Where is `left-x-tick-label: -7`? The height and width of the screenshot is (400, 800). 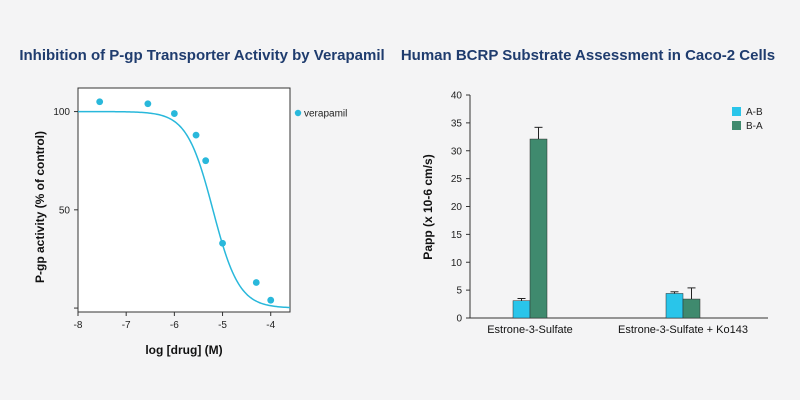 left-x-tick-label: -7 is located at coordinates (126, 325).